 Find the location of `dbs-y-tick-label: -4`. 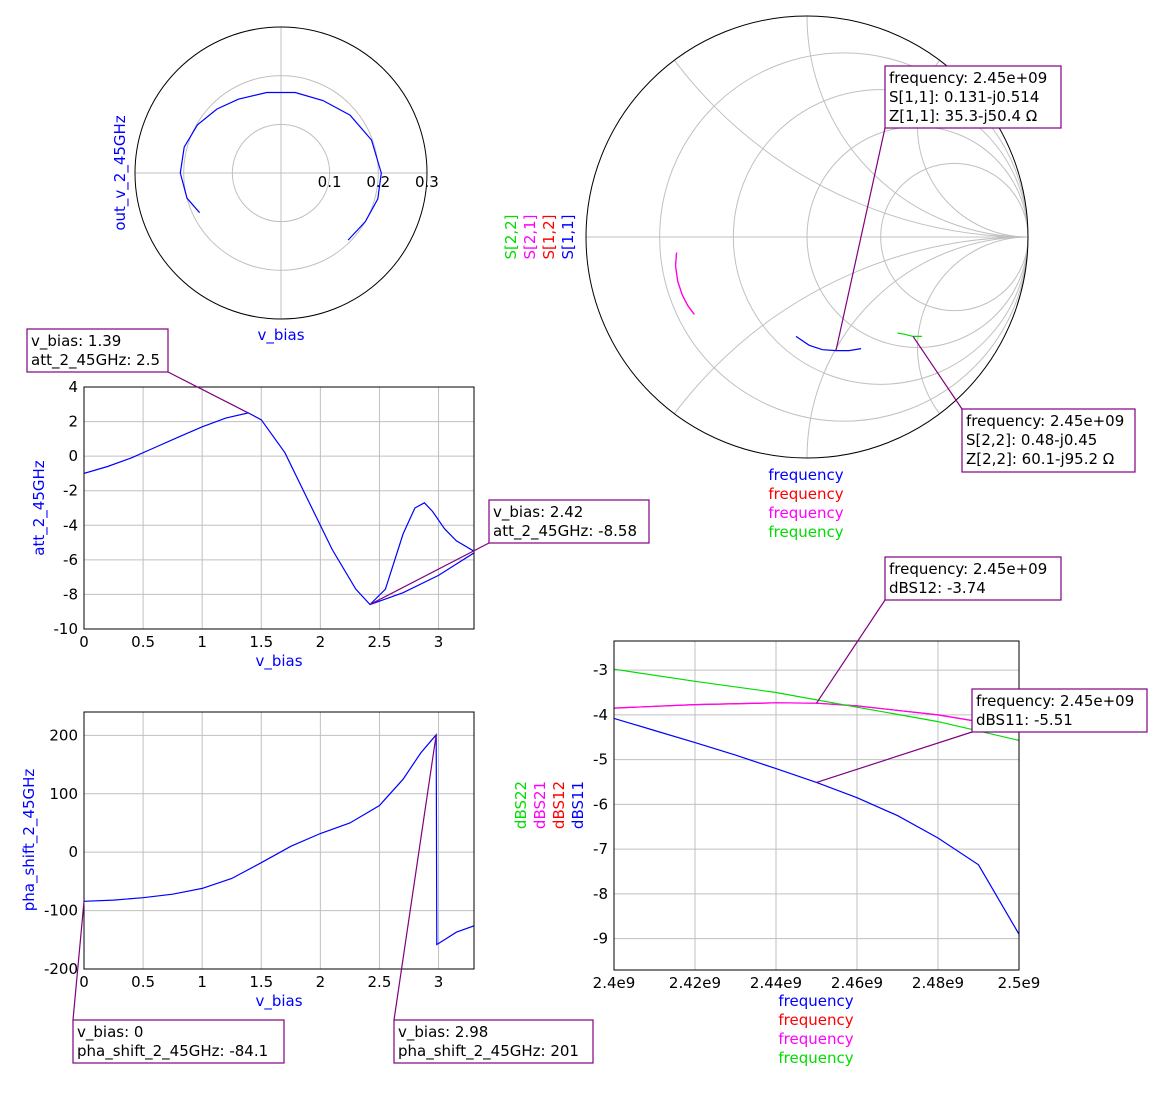

dbs-y-tick-label: -4 is located at coordinates (600, 715).